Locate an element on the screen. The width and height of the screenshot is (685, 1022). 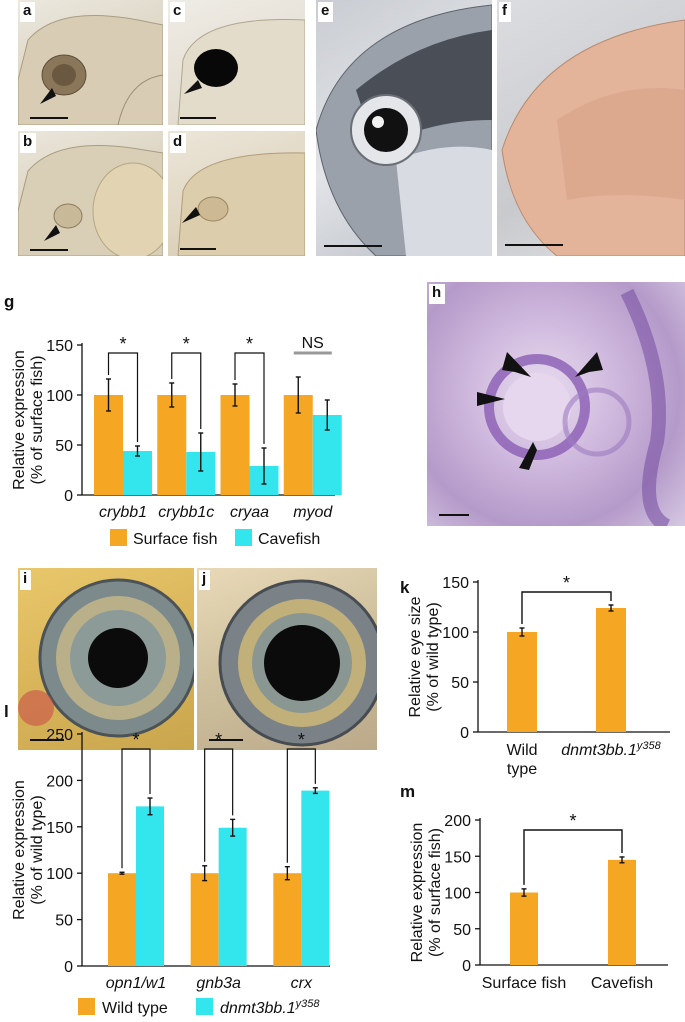
panel-label-e: e is located at coordinates (326, 12).